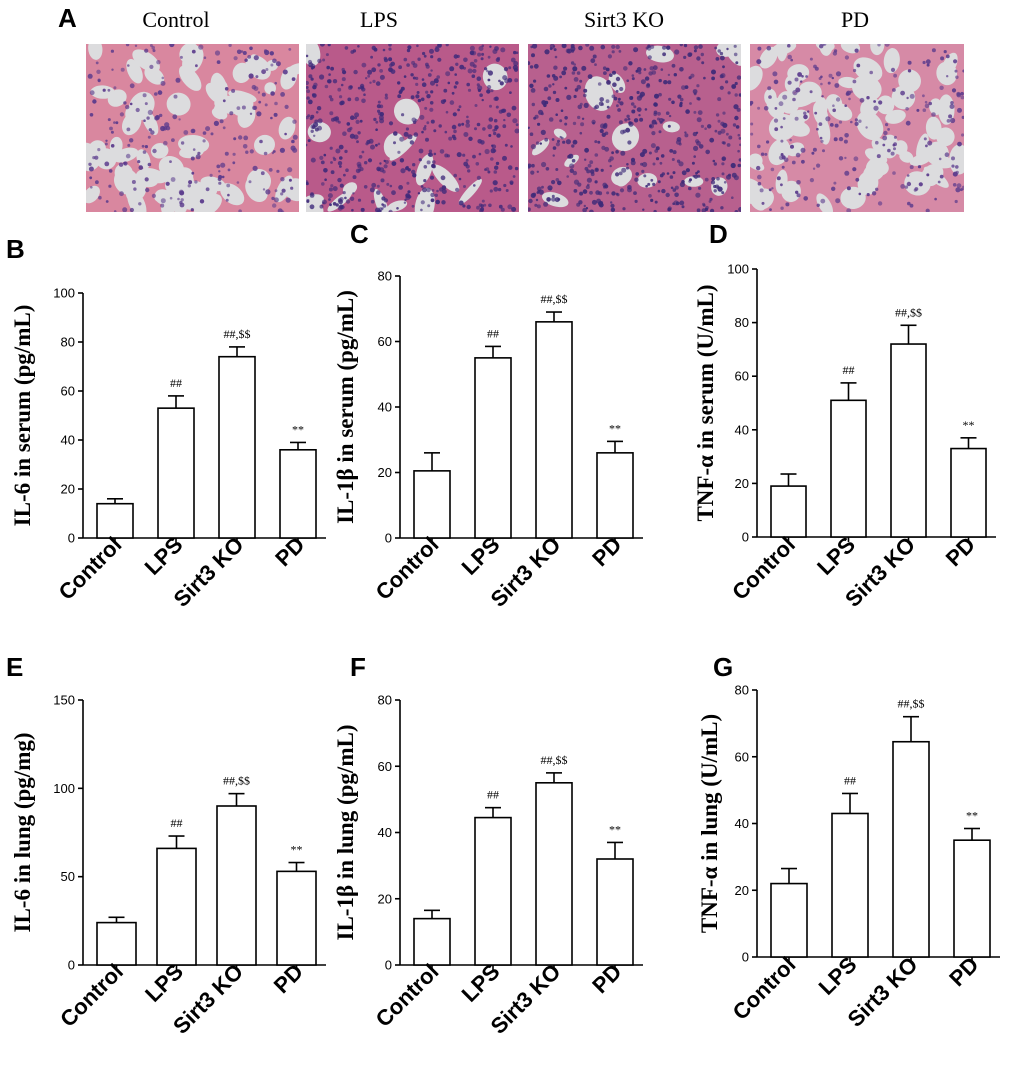 This screenshot has width=1020, height=1084. Describe the element at coordinates (385, 700) in the screenshot. I see `y-tick-label: 80` at that location.